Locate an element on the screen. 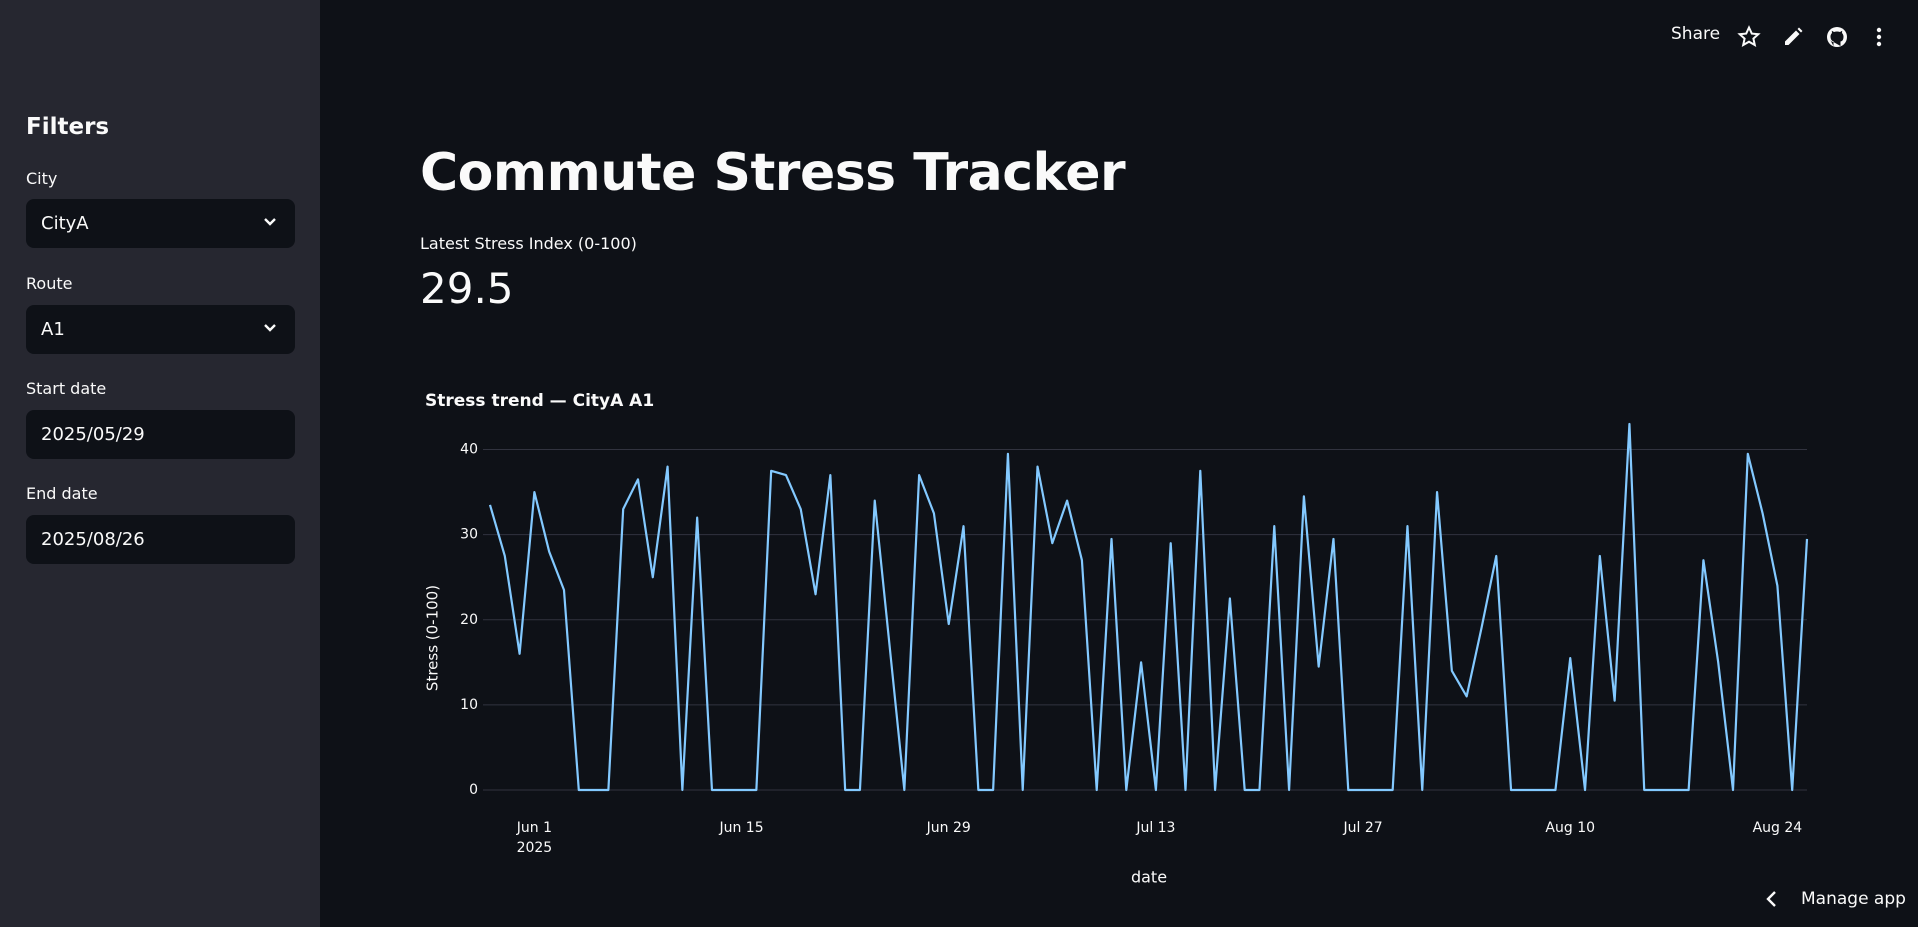 The image size is (1918, 927). y-axis-label: Stress (0-100) is located at coordinates (433, 638).